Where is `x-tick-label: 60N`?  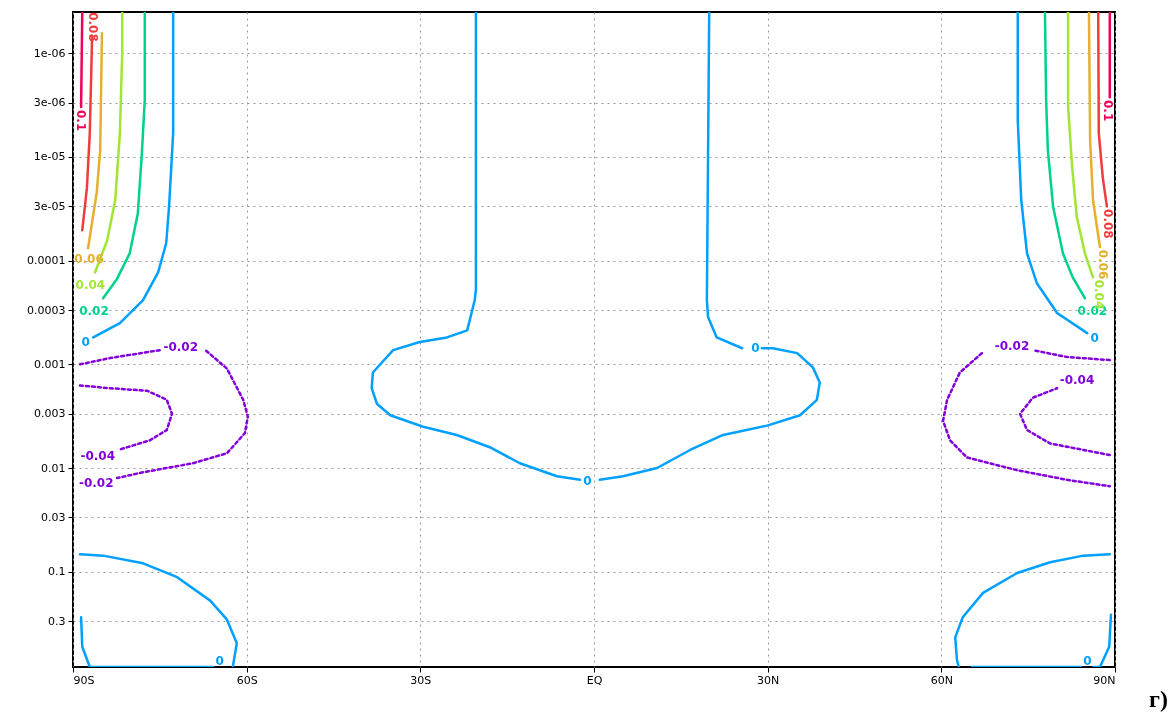 x-tick-label: 60N is located at coordinates (941, 680).